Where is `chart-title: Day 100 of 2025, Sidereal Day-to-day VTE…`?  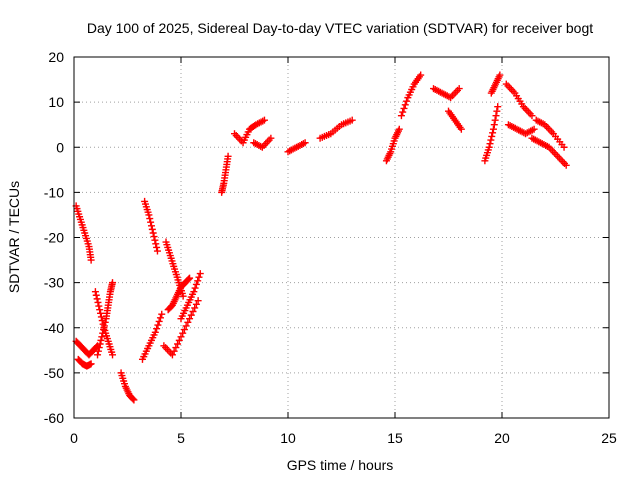 chart-title: Day 100 of 2025, Sidereal Day-to-day VTE… is located at coordinates (340, 28).